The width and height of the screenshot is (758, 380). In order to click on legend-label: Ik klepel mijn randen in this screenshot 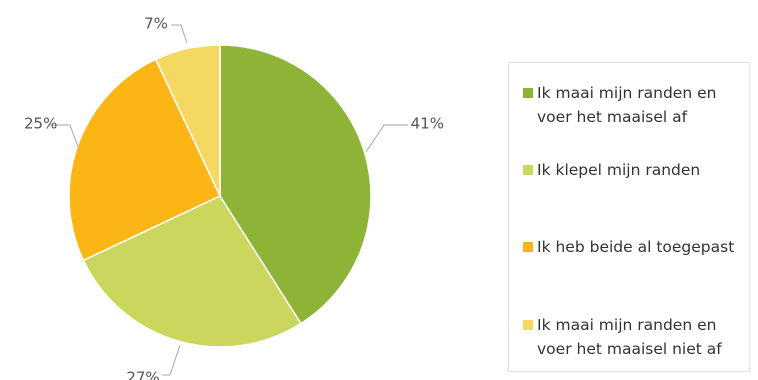, I will do `click(619, 170)`.